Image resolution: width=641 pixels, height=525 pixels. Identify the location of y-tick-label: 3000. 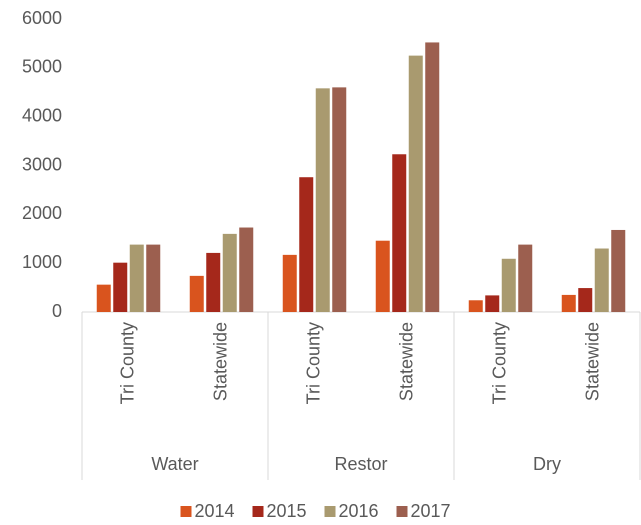
(42, 164).